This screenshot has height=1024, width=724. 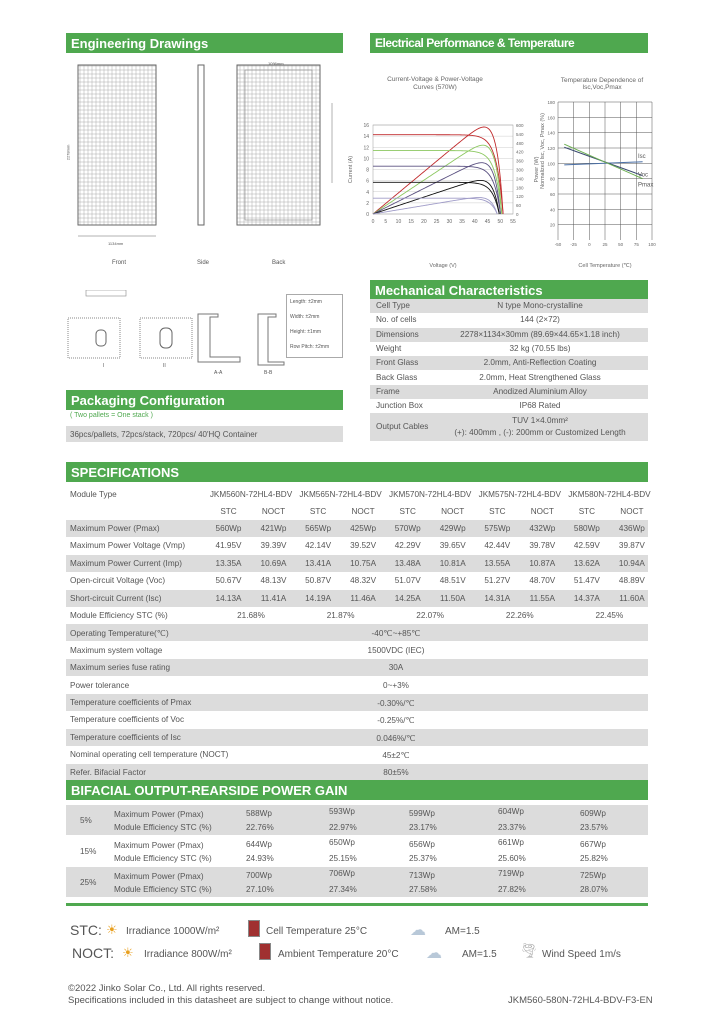 What do you see at coordinates (310, 347) in the screenshot?
I see `tol-row-pitch: Row Pitch: ±2mm` at bounding box center [310, 347].